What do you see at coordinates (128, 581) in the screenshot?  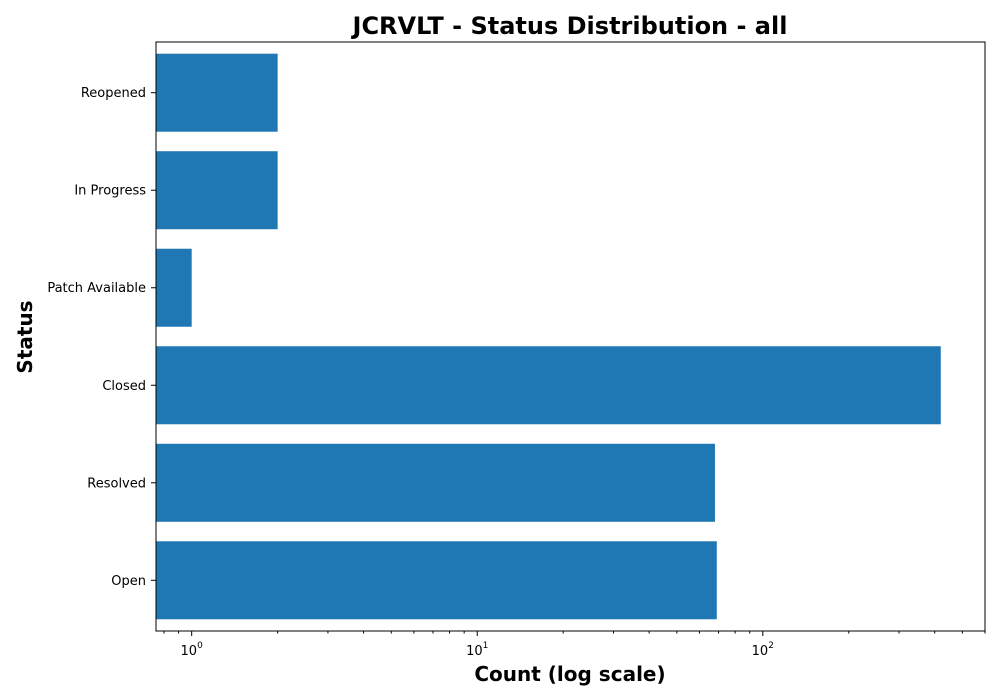 I see `y-tick-label: Open` at bounding box center [128, 581].